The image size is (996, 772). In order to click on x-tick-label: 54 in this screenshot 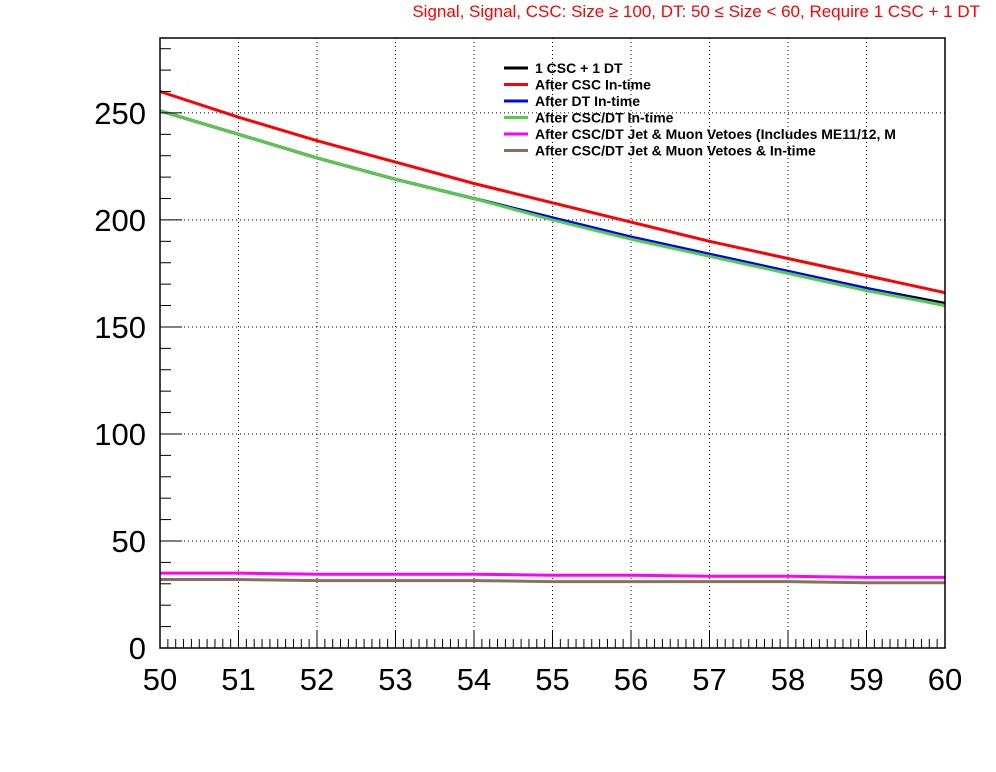, I will do `click(474, 679)`.